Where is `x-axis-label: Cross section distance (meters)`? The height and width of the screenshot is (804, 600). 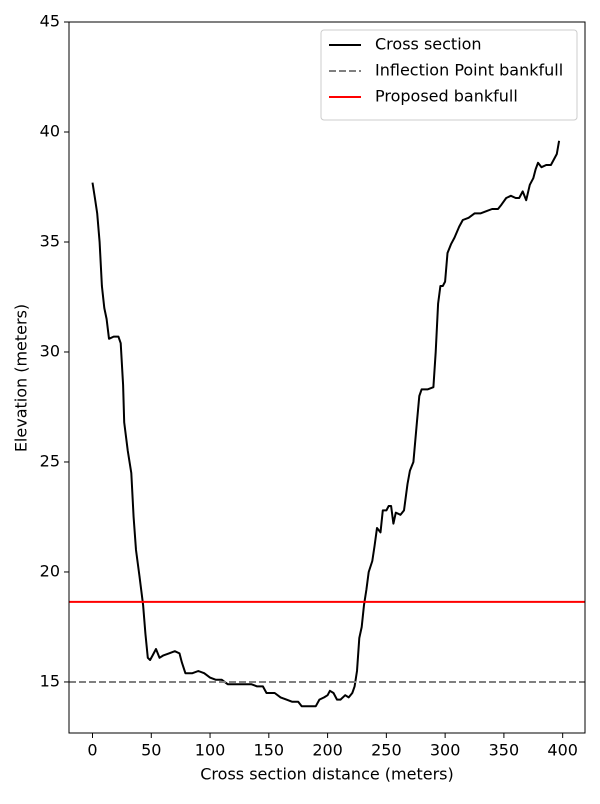 x-axis-label: Cross section distance (meters) is located at coordinates (326, 774).